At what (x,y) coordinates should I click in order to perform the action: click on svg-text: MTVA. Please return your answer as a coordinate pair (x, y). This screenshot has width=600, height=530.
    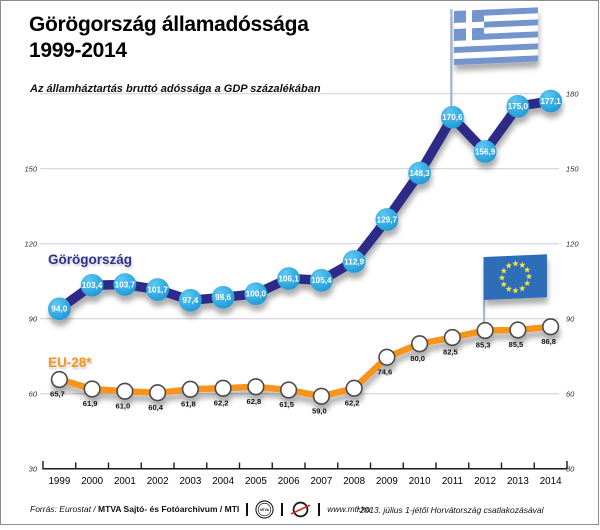
    Looking at the image, I should click on (265, 509).